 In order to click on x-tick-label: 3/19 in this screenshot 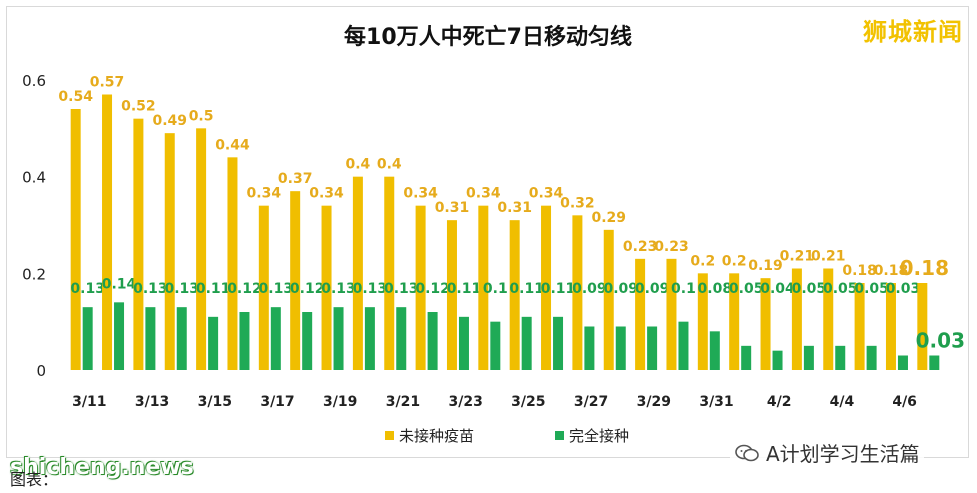, I will do `click(340, 402)`.